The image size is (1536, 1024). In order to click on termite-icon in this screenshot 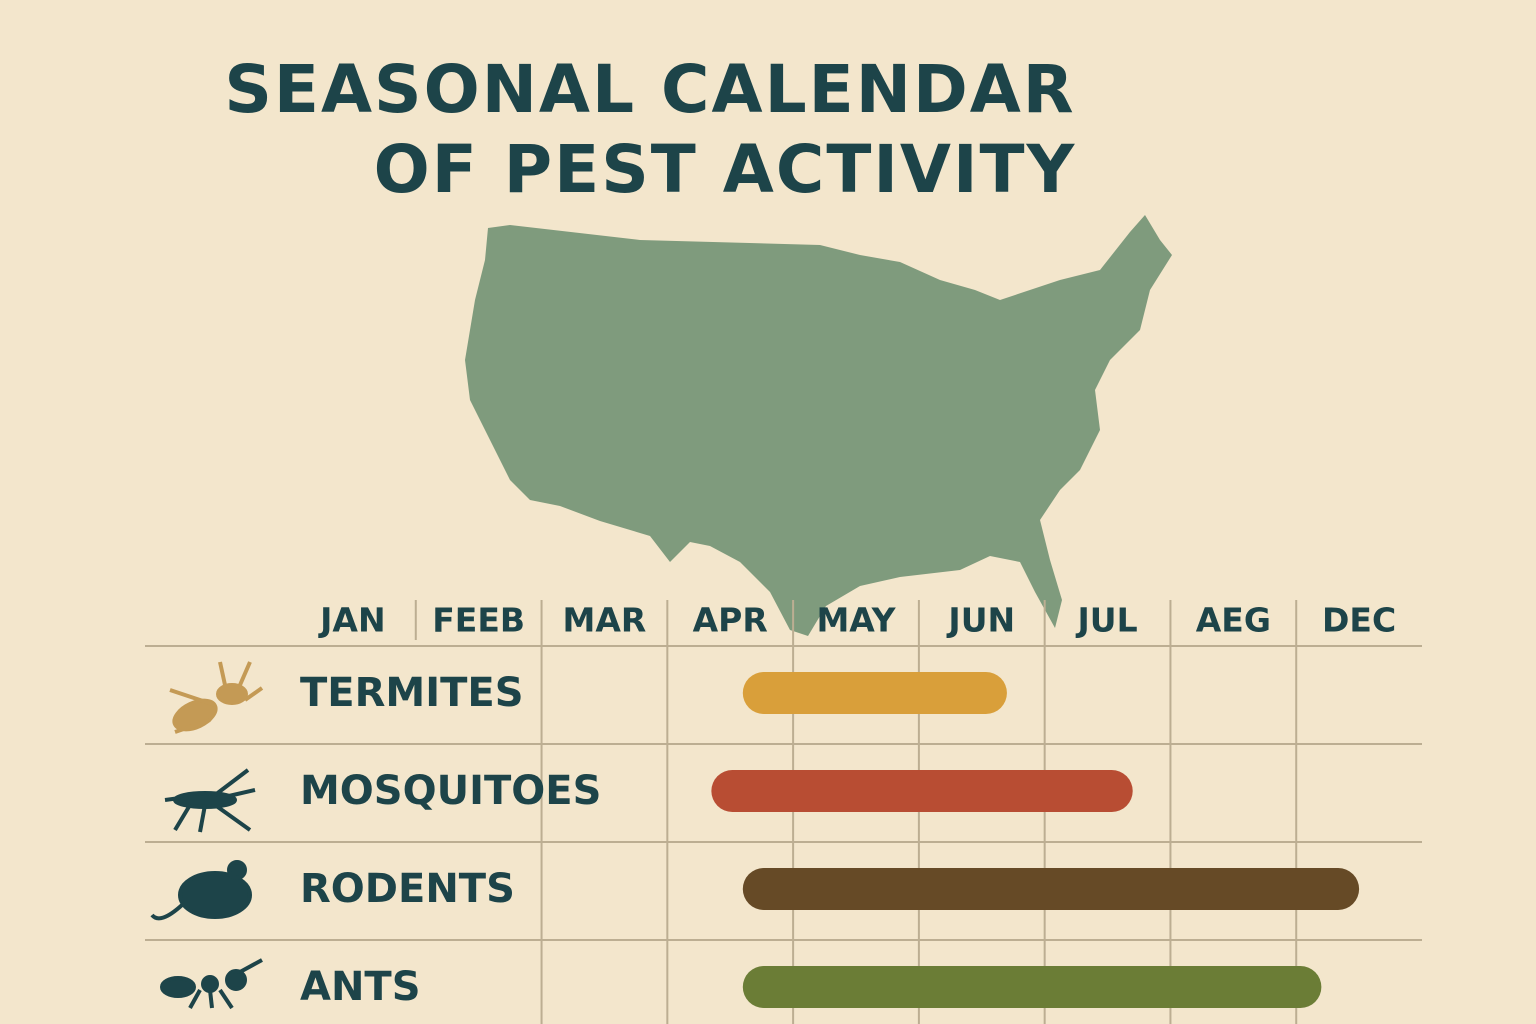, I will do `click(216, 697)`.